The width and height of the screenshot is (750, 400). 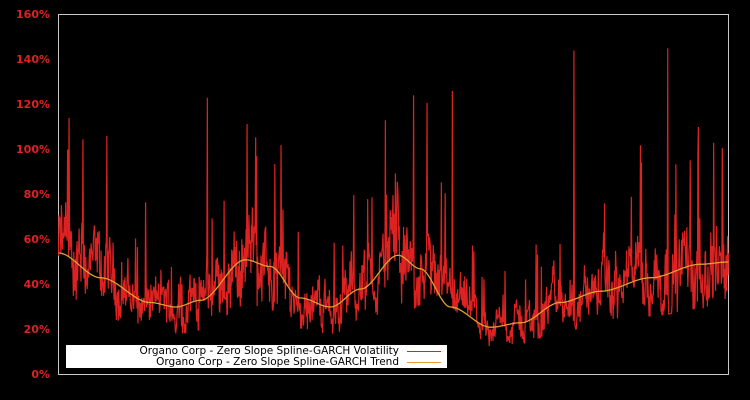 I want to click on y-tick-label: 160%, so click(x=33, y=14).